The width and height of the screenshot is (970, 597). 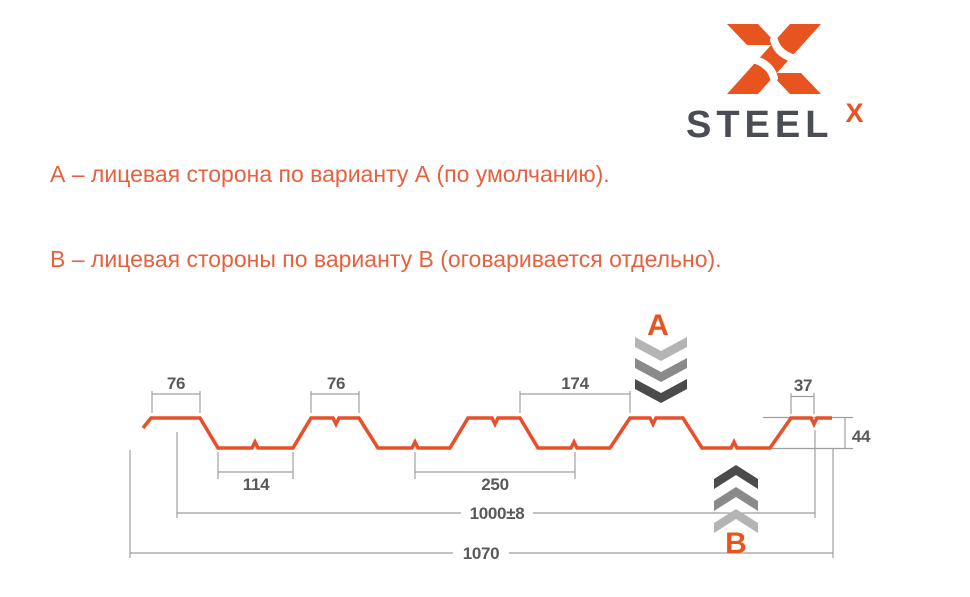 What do you see at coordinates (575, 383) in the screenshot?
I see `dim-label-174: 174` at bounding box center [575, 383].